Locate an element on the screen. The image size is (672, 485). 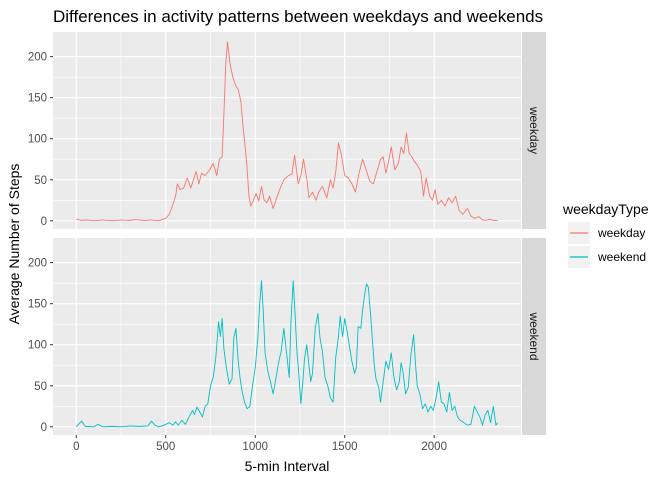
facet-strip-label: weekday is located at coordinates (534, 130).